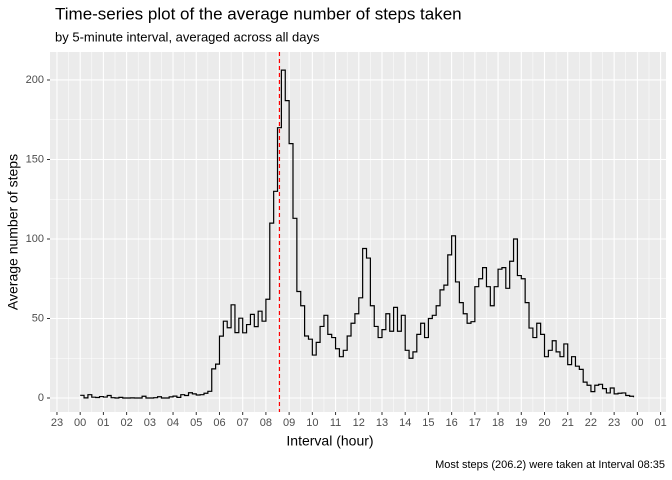 This screenshot has height=480, width=672. What do you see at coordinates (35, 80) in the screenshot?
I see `y-tick-label: 200` at bounding box center [35, 80].